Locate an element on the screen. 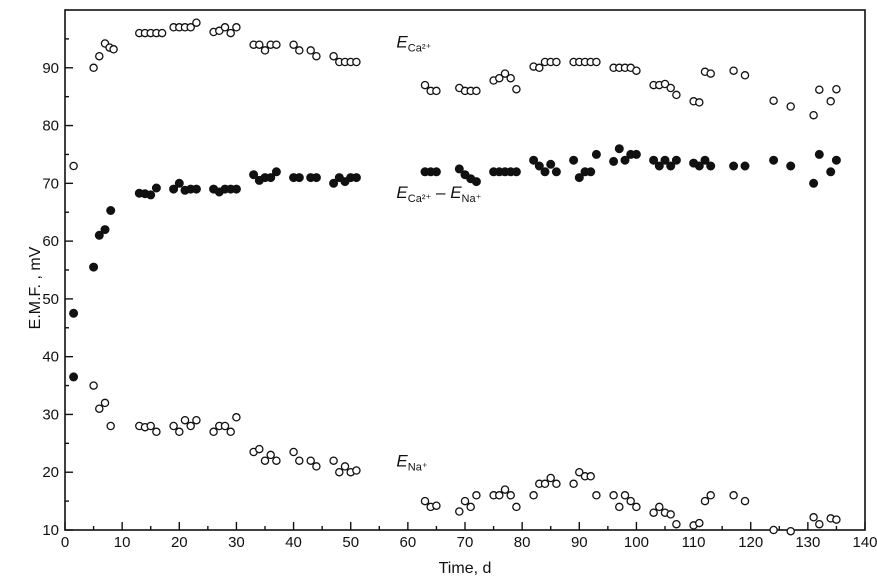  x-tick-label: 30 is located at coordinates (236, 542).